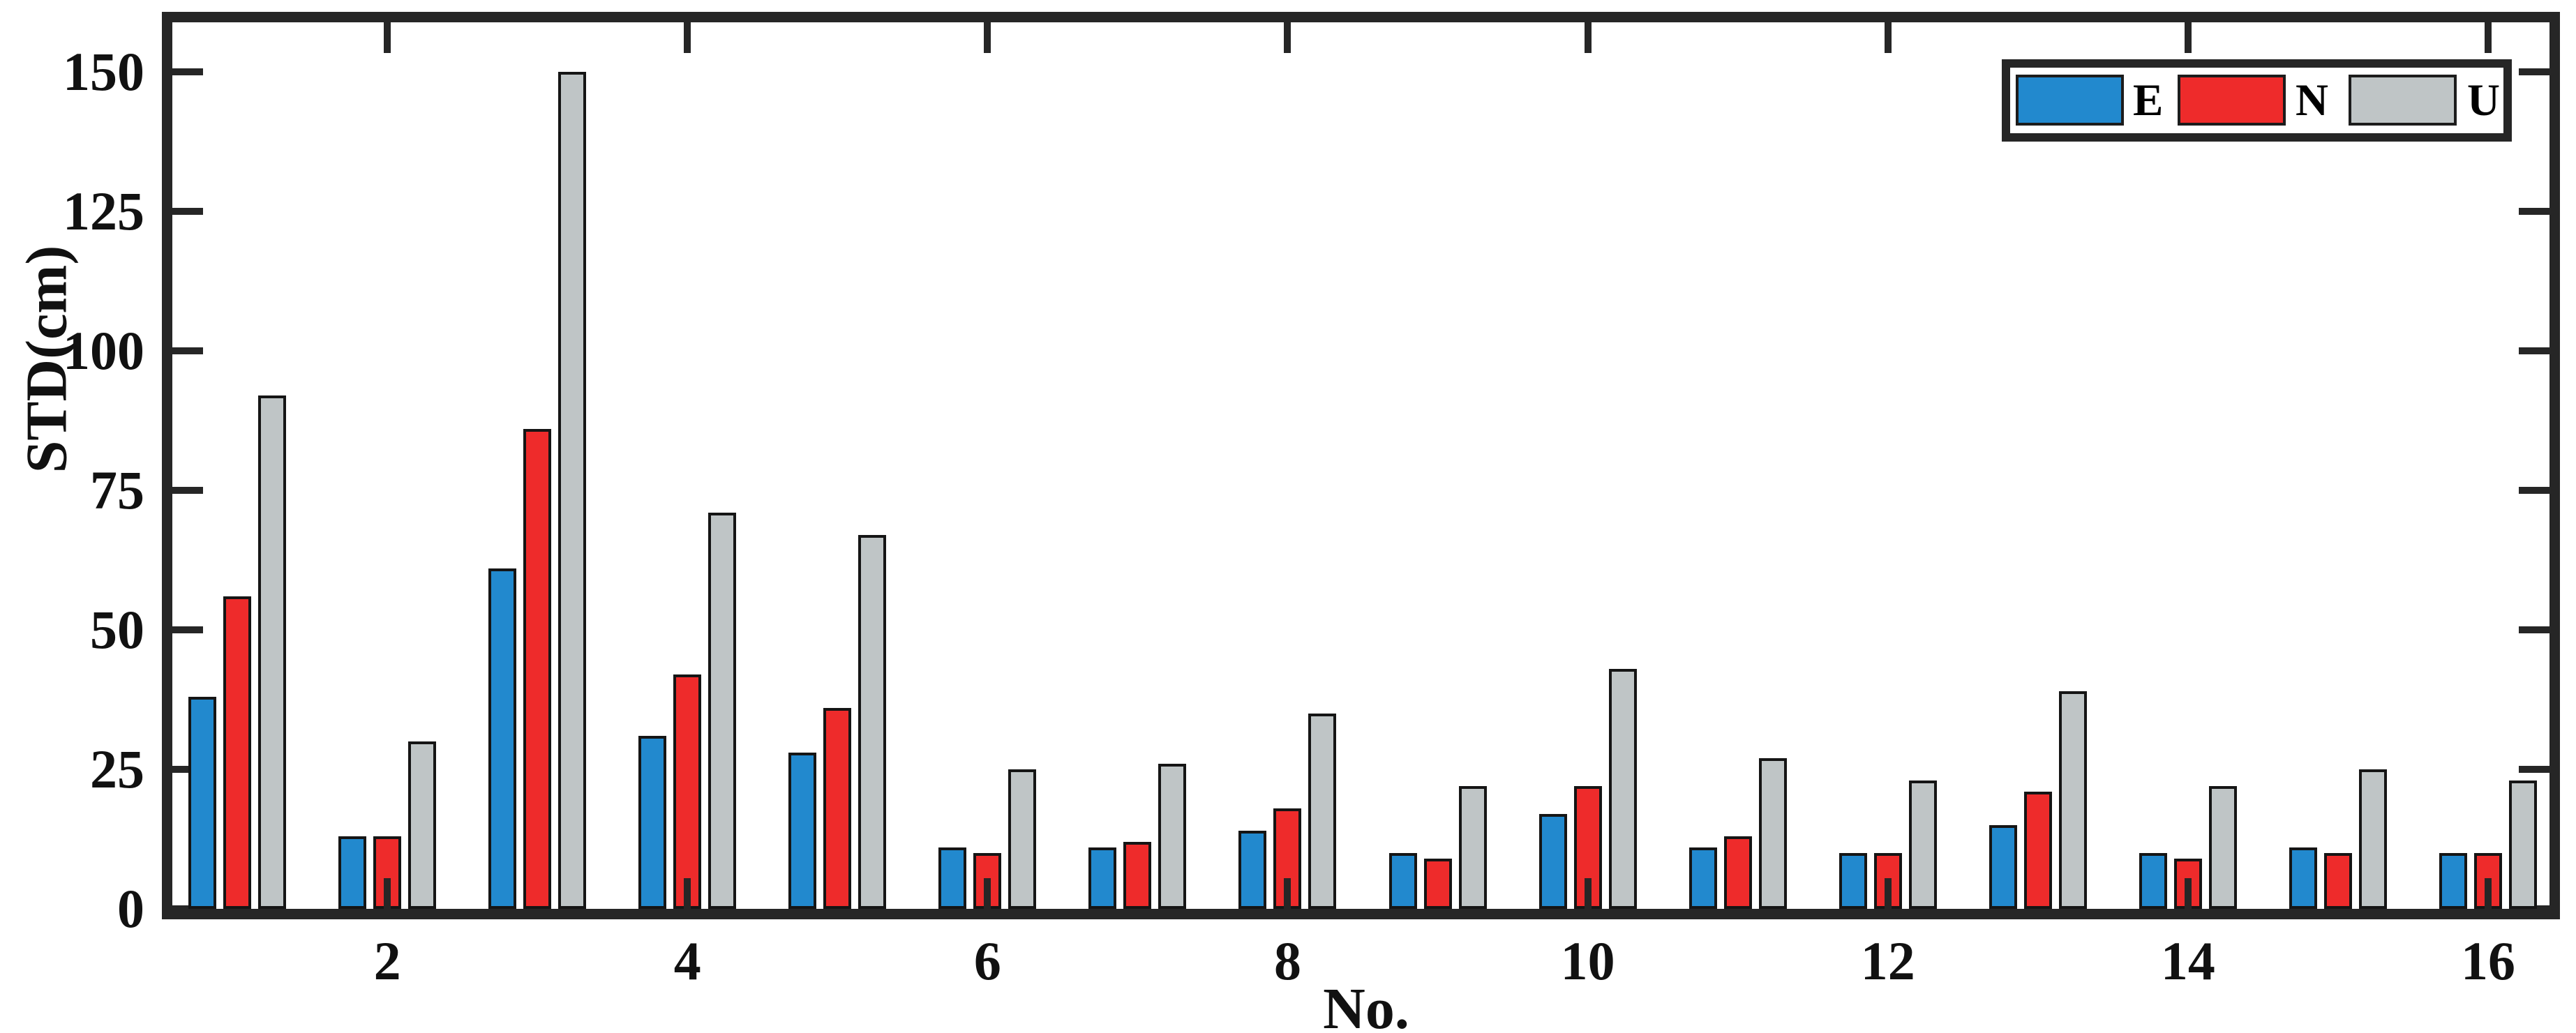 The image size is (2576, 1033). I want to click on y-tick-label: 150, so click(104, 71).